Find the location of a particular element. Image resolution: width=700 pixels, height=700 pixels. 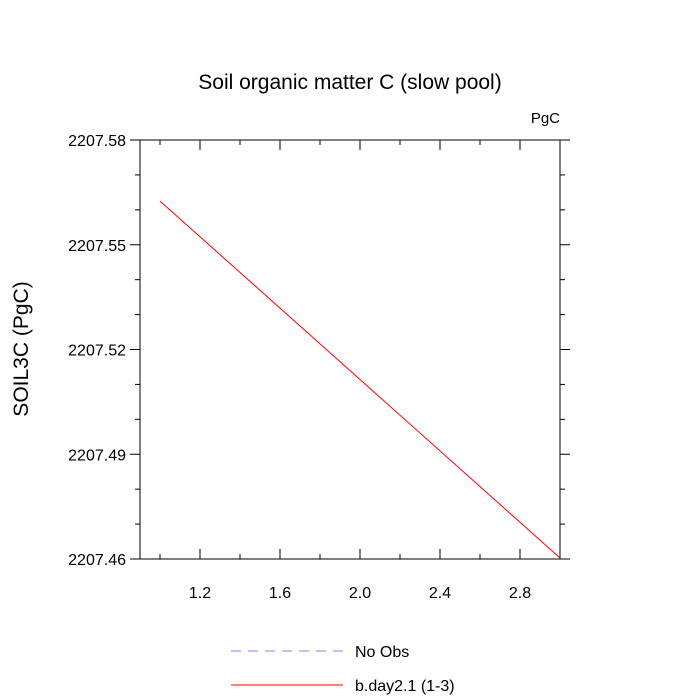

x-tick-label: 1.6 is located at coordinates (280, 593).